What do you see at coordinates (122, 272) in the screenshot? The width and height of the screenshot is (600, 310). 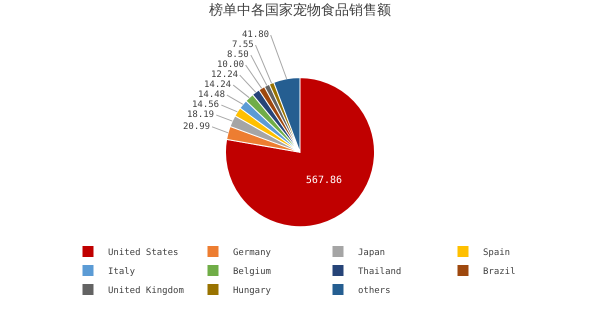 I see `legend-label: Italy` at bounding box center [122, 272].